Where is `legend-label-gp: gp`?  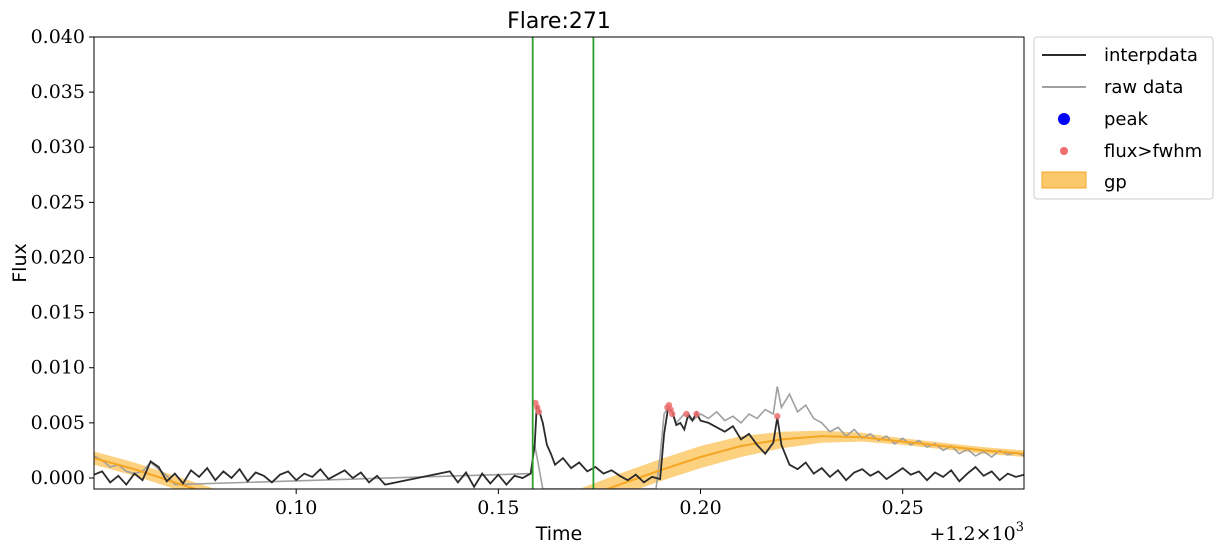
legend-label-gp: gp is located at coordinates (1115, 182).